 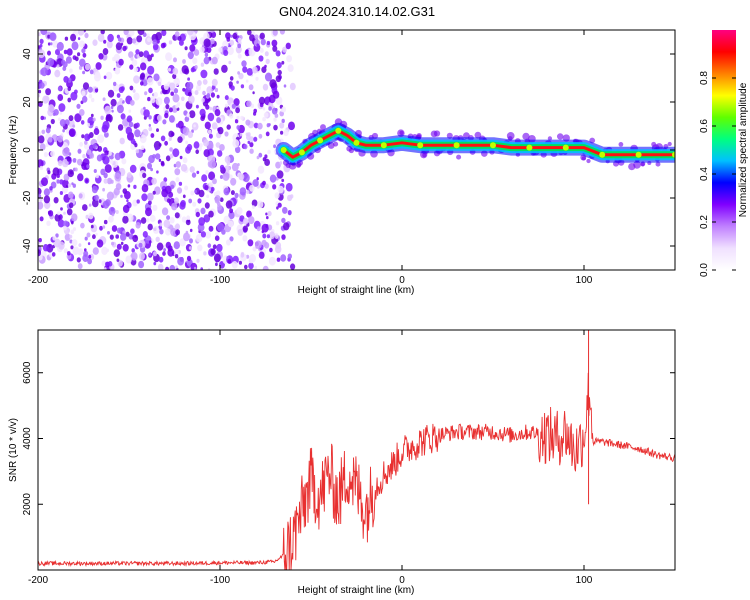 I want to click on y-tick-label: 40, so click(x=27, y=54).